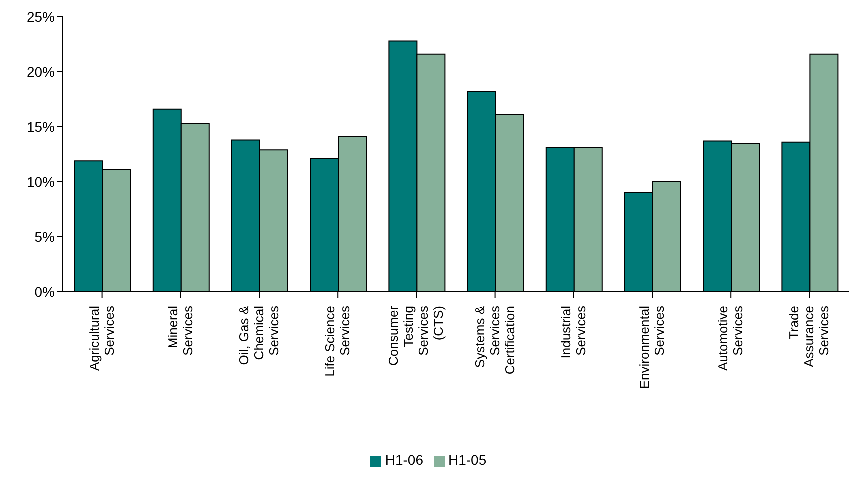  Describe the element at coordinates (40, 126) in the screenshot. I see `y-tick-label: 15%` at that location.